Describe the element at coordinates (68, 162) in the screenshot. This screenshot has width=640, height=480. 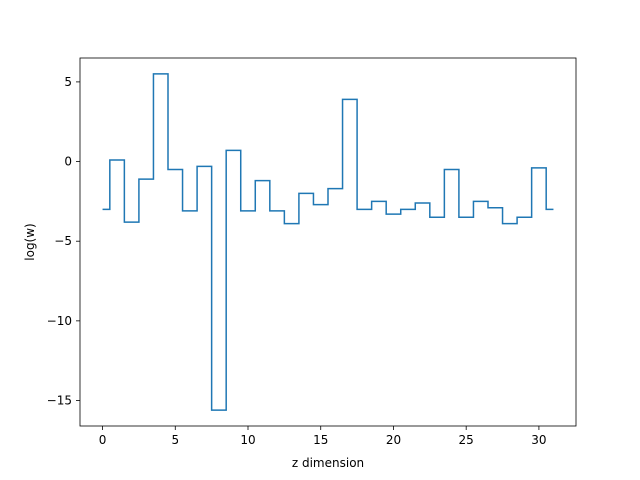
I see `y-tick-label: 0` at that location.